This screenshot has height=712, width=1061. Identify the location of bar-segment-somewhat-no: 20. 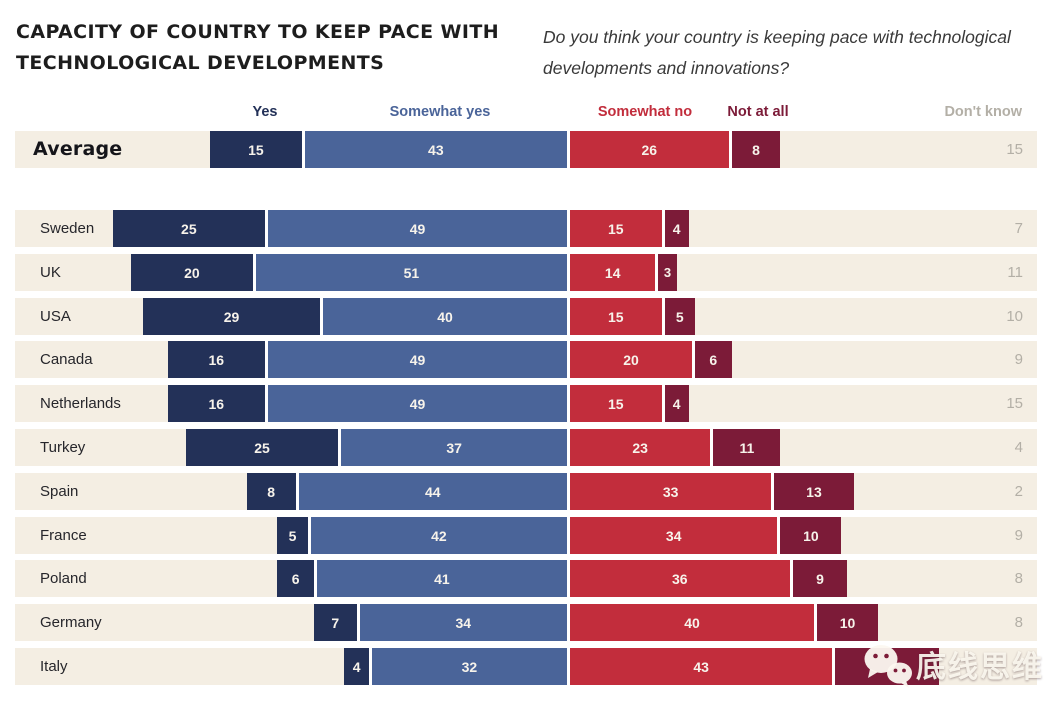
(631, 359).